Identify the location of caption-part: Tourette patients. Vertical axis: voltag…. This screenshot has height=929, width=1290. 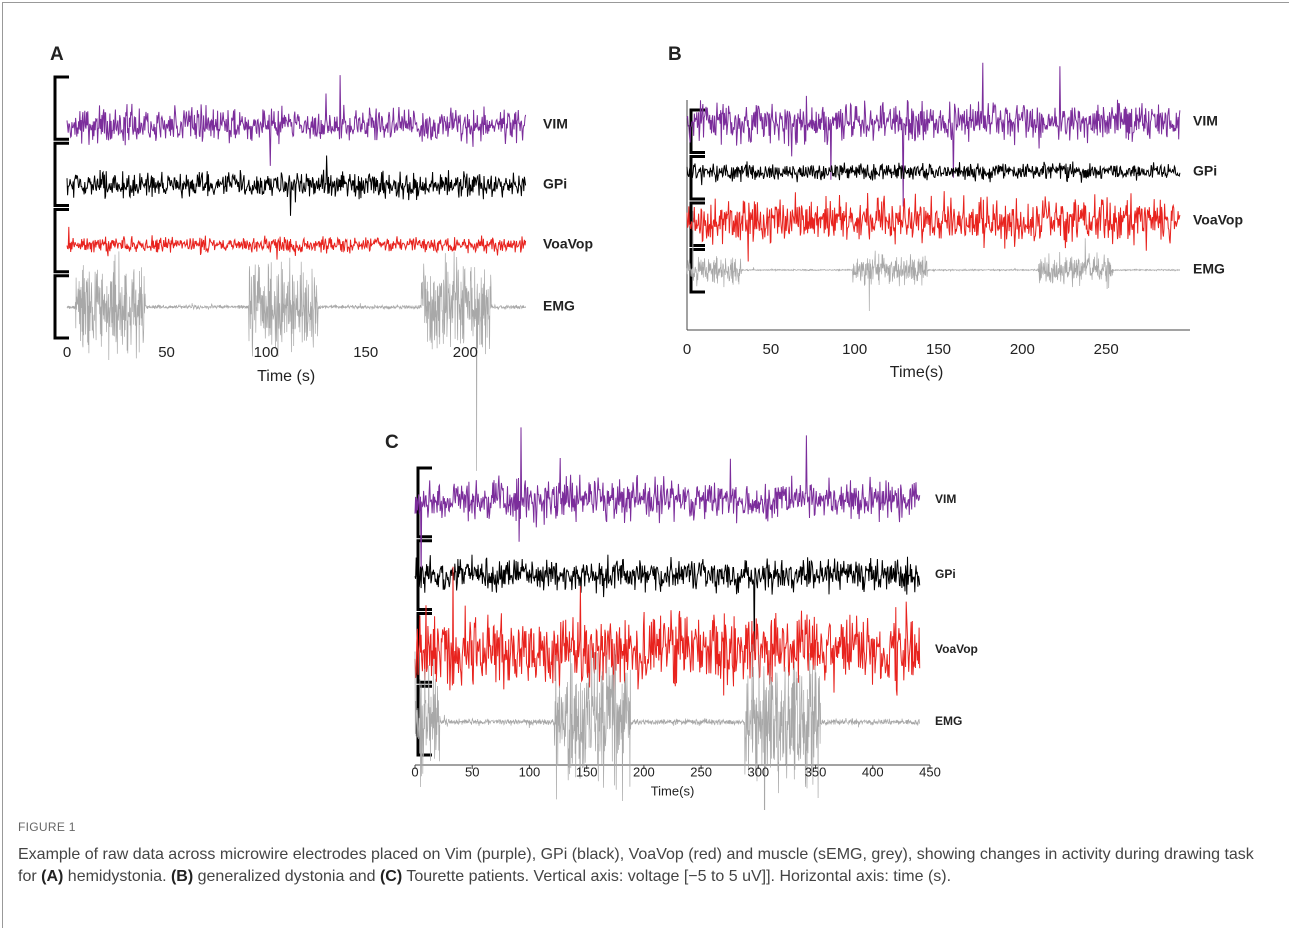
(677, 876).